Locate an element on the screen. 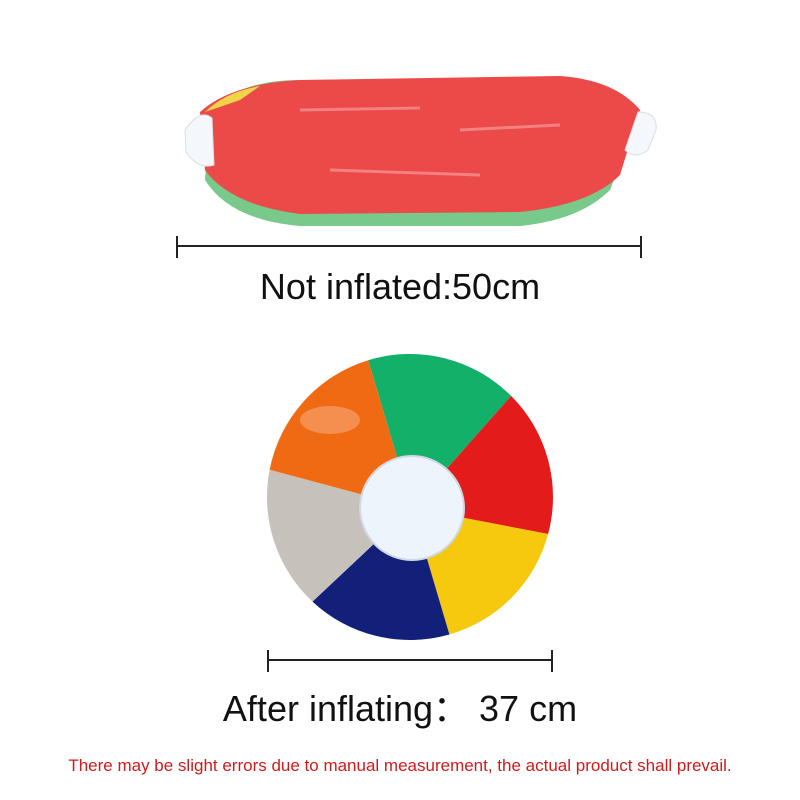  after-inflating-label: After inflating： 37 cm is located at coordinates (400, 708).